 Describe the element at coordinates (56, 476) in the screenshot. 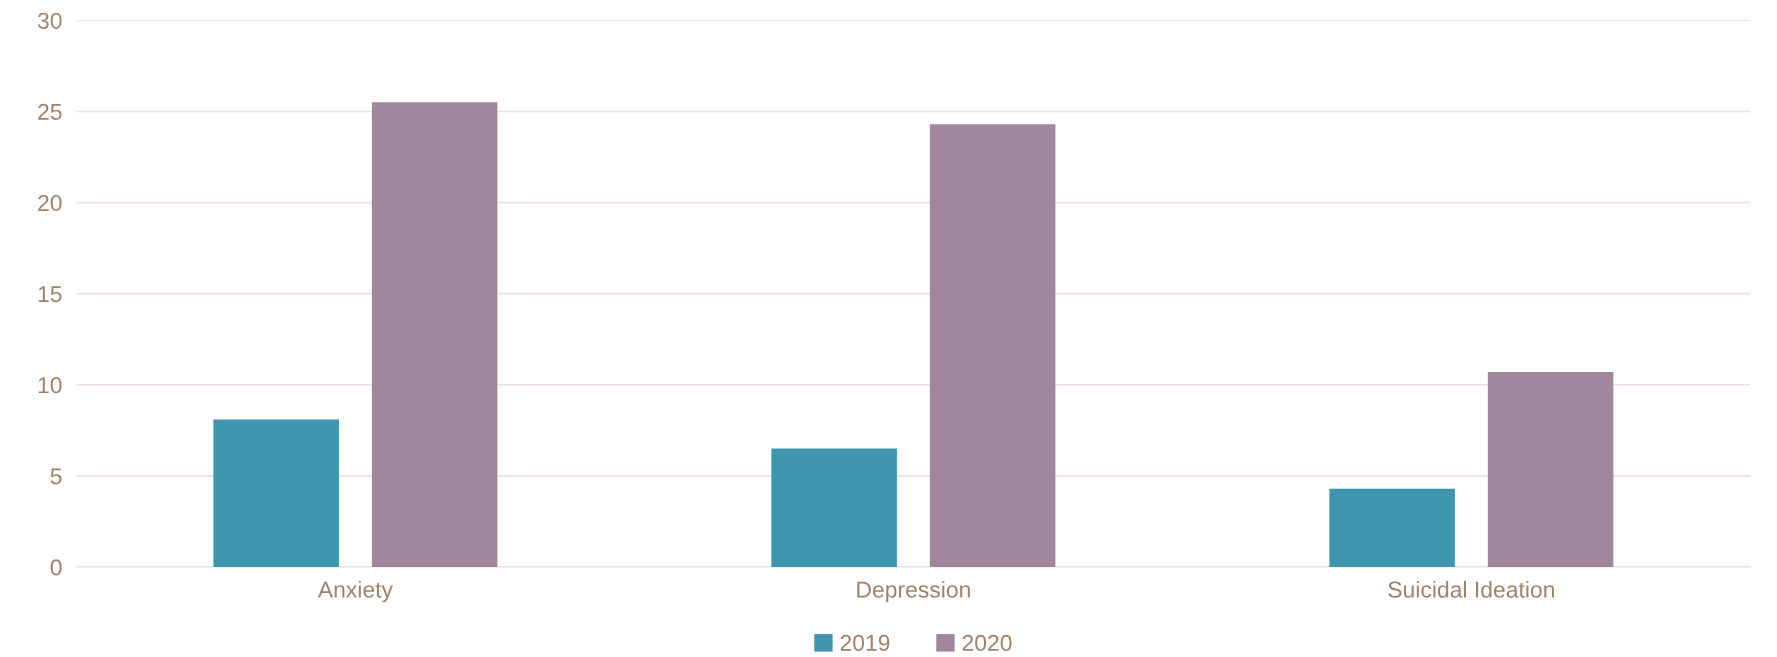

I see `y-tick-label: 5` at that location.